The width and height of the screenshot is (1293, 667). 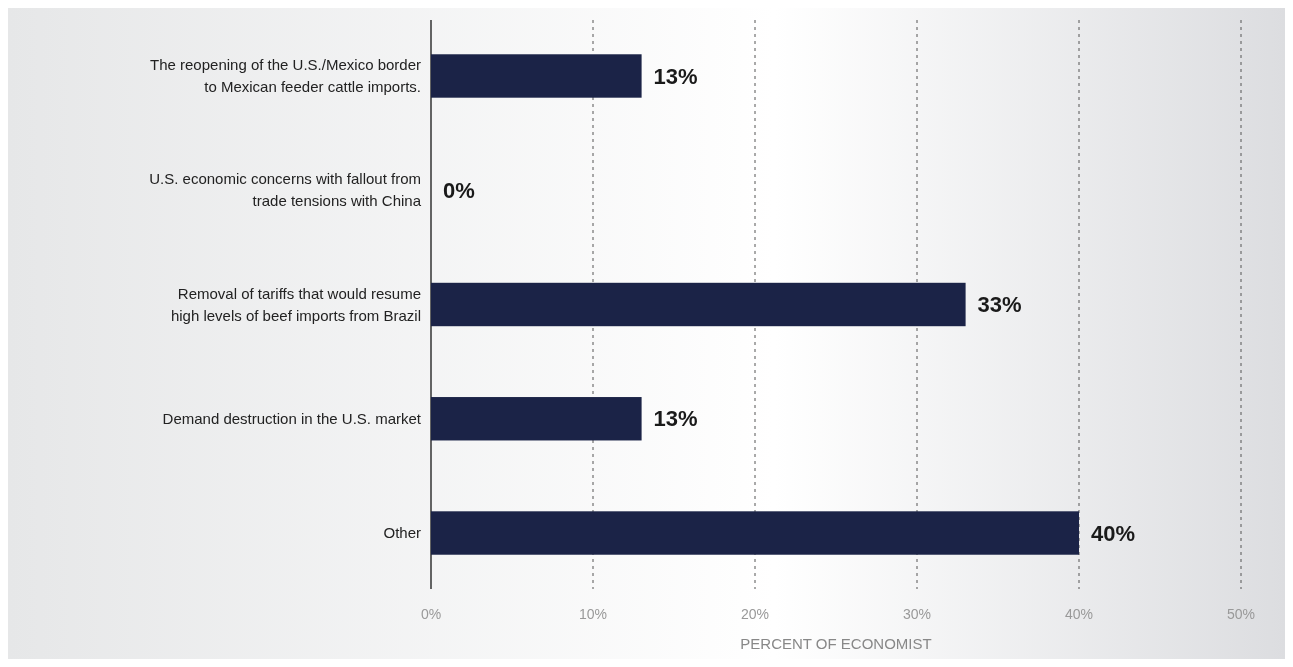 I want to click on x-tick-label: 20%, so click(x=755, y=614).